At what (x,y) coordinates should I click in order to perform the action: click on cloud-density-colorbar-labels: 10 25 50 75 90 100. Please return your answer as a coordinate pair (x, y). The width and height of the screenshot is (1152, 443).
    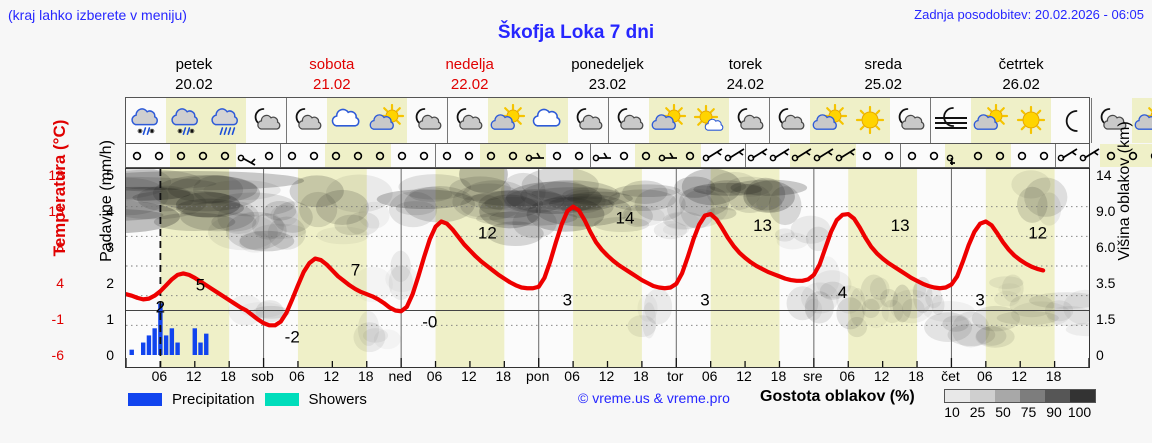
    Looking at the image, I should click on (1023, 412).